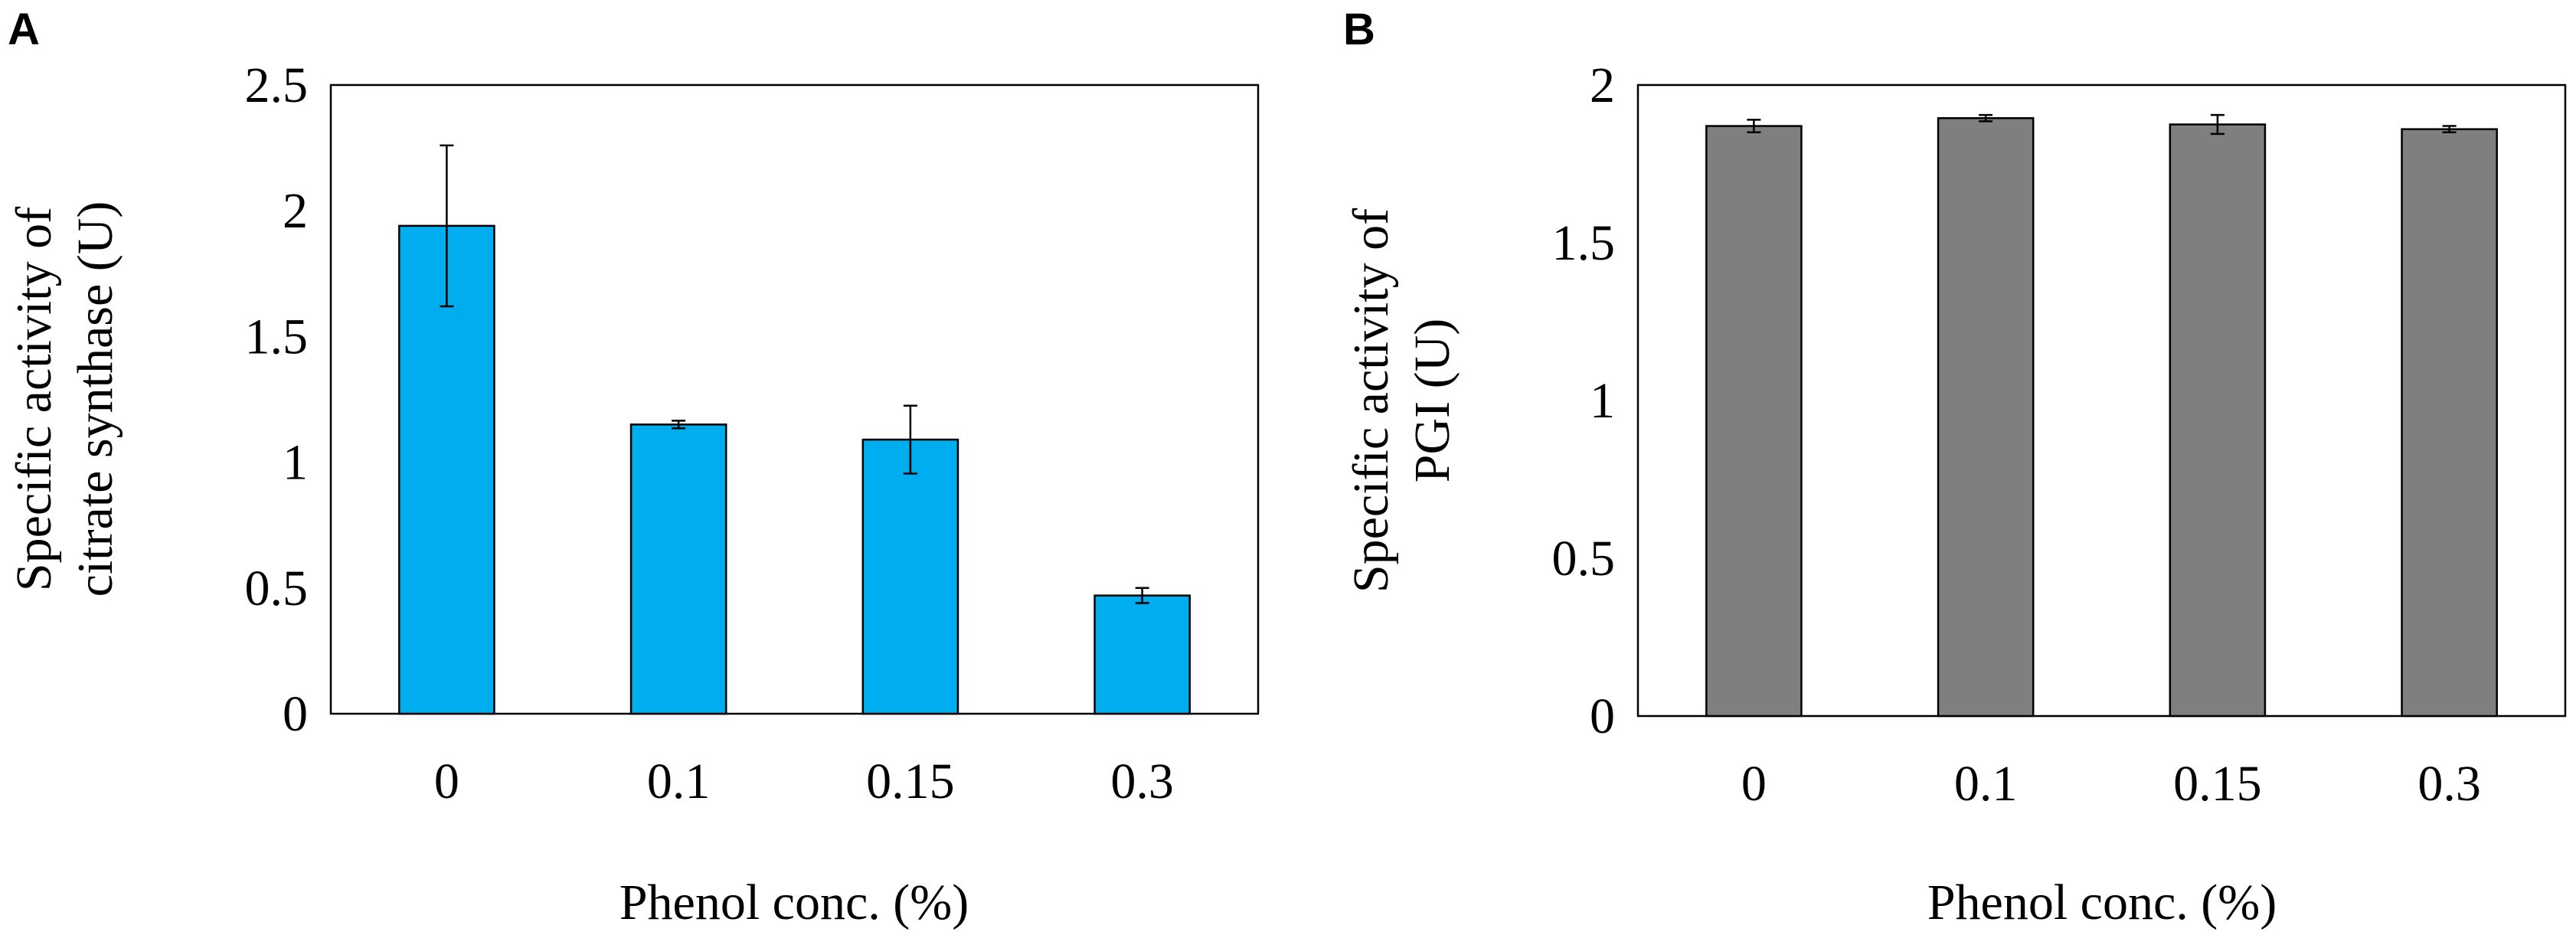 Image resolution: width=2576 pixels, height=945 pixels. I want to click on y-tick-label-a: 1, so click(295, 463).